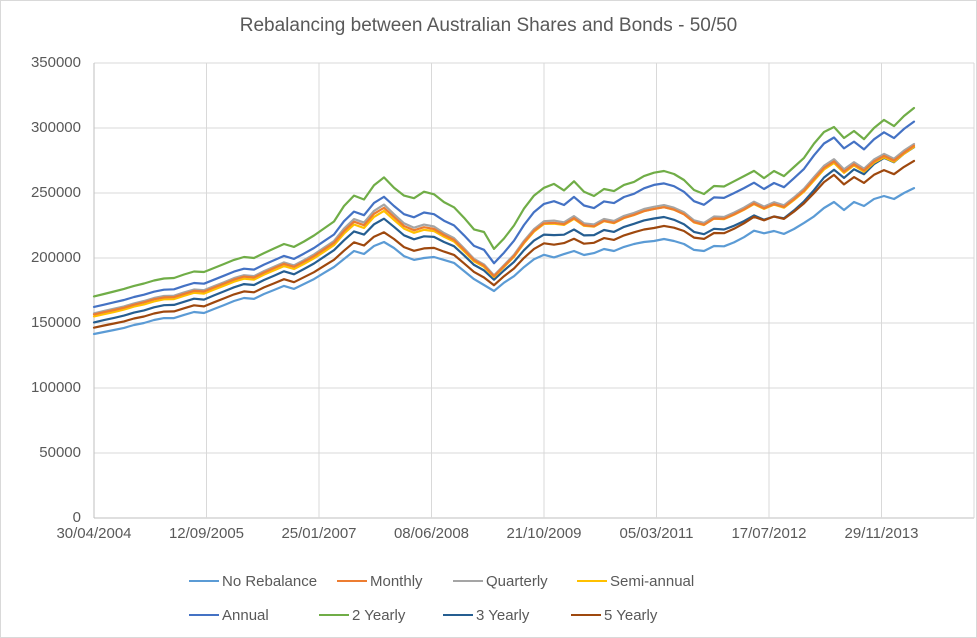 This screenshot has height=638, width=977. Describe the element at coordinates (270, 581) in the screenshot. I see `legend-label: No Rebalance` at that location.